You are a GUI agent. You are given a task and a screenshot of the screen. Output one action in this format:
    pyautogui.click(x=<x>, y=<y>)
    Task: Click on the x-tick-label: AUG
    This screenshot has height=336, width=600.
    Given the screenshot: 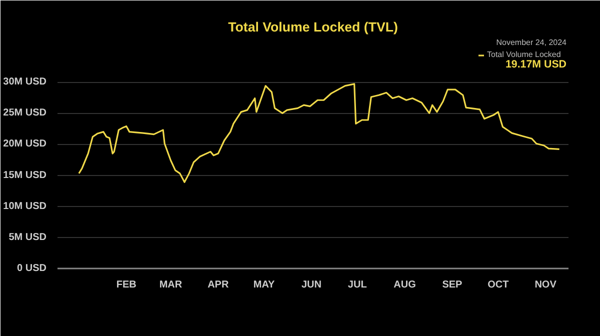 What is the action you would take?
    pyautogui.click(x=405, y=285)
    